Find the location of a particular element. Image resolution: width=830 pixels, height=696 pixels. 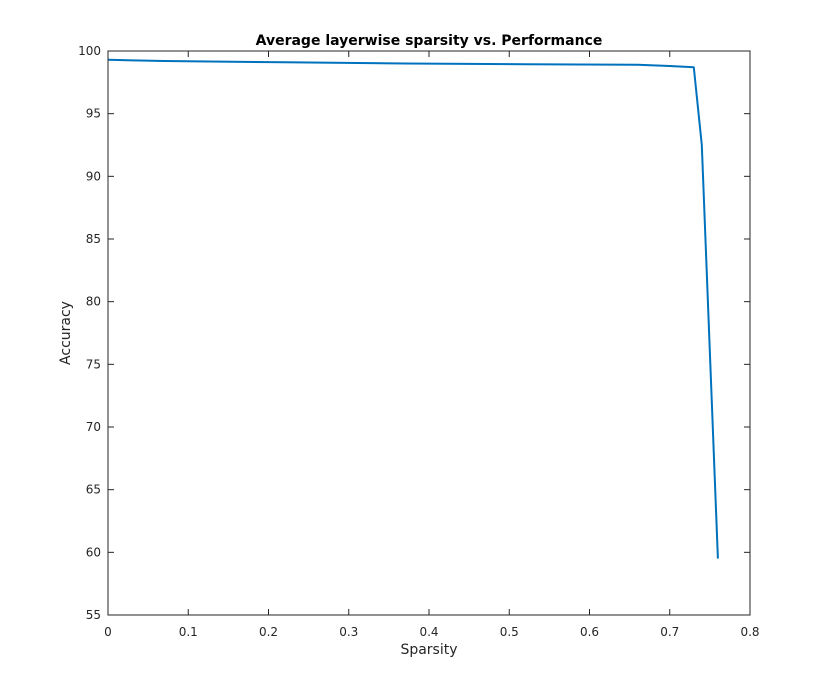

x-tick-label: 0.7 is located at coordinates (669, 632).